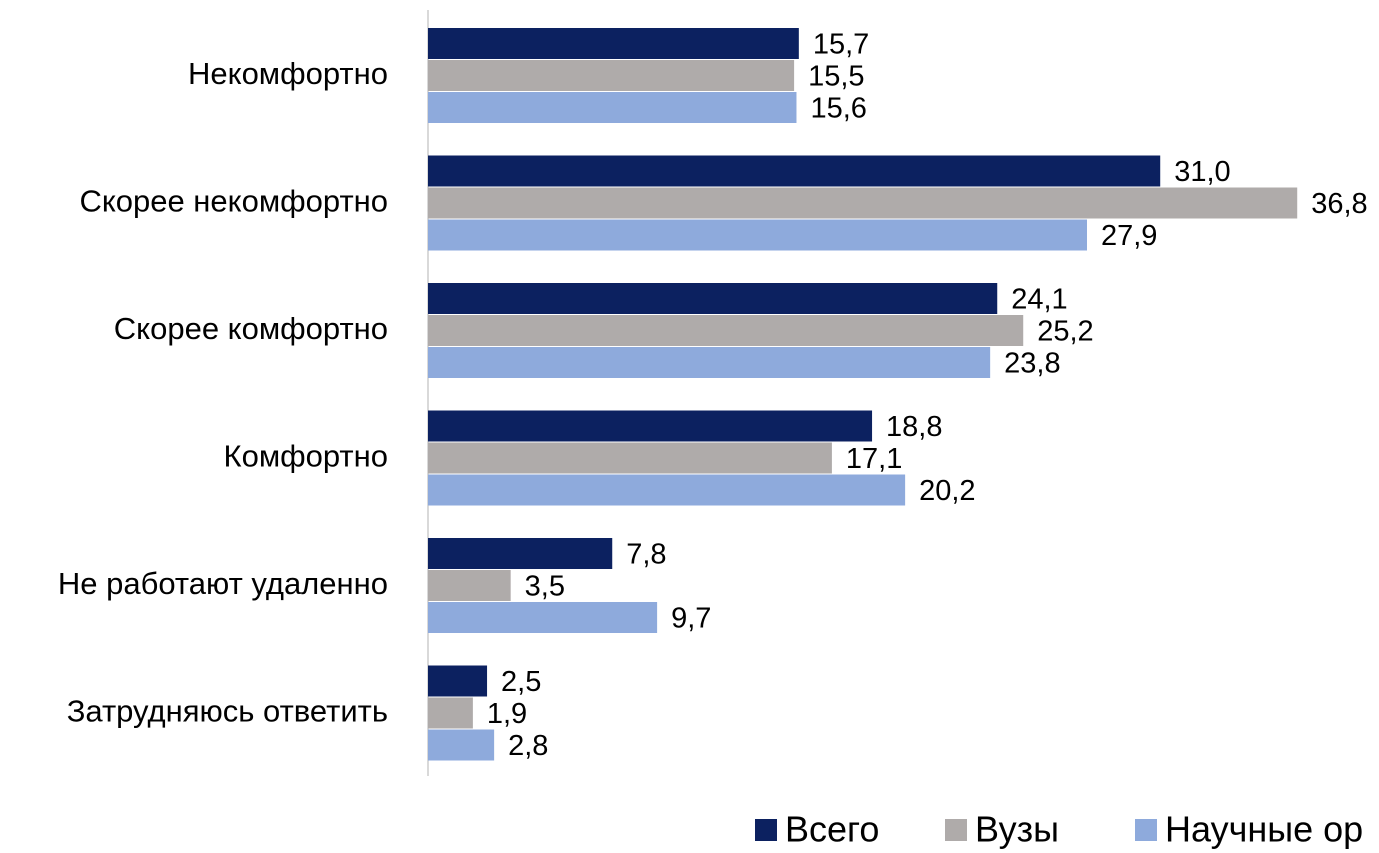  What do you see at coordinates (836, 77) in the screenshot?
I see `value-label: 15,5` at bounding box center [836, 77].